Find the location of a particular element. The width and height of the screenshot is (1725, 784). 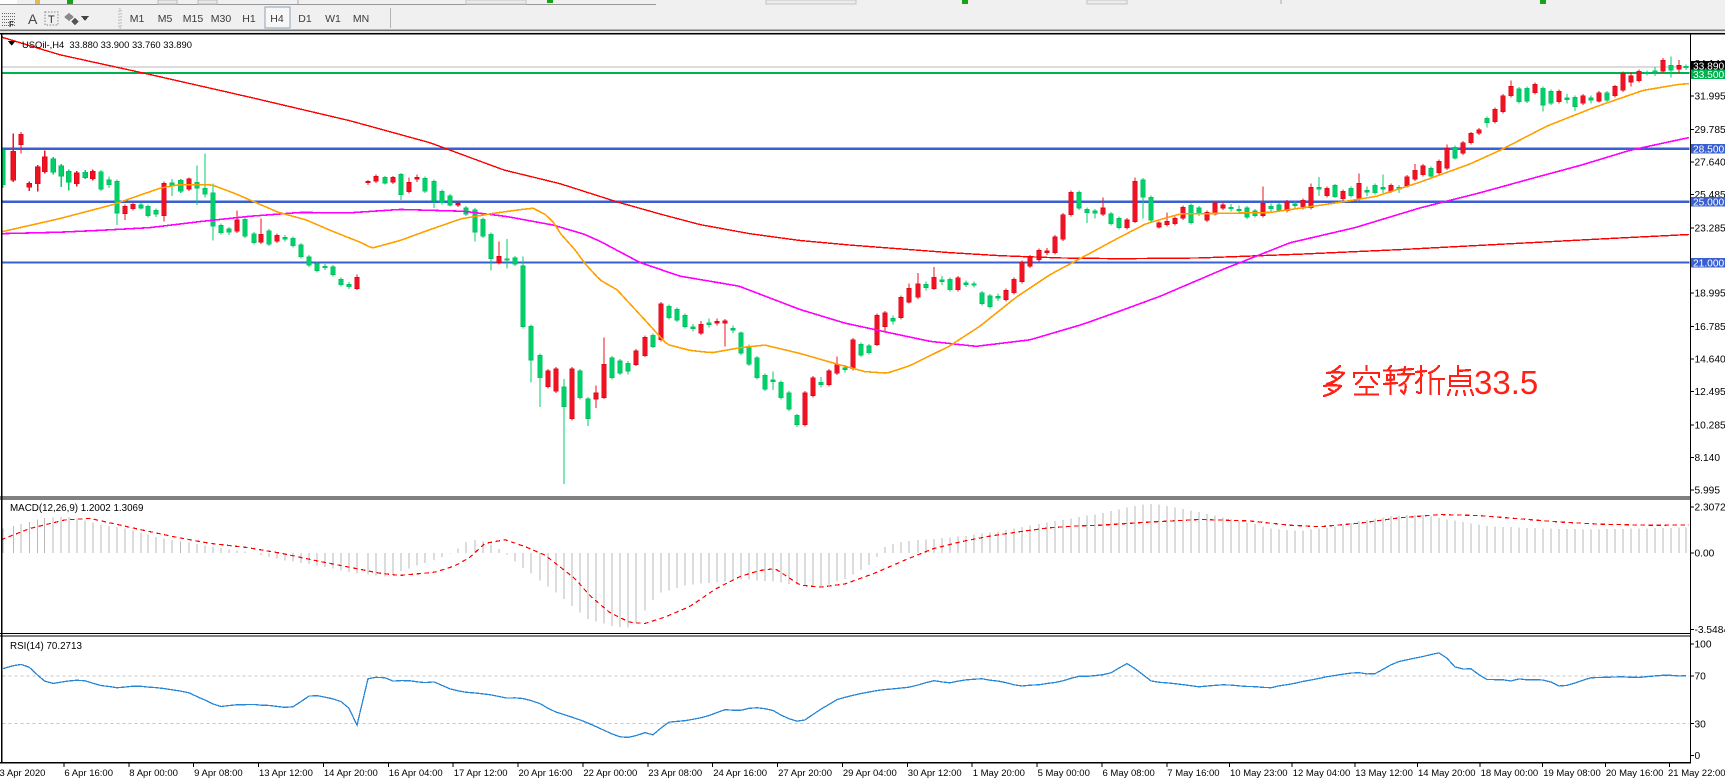

svg-text: 30 Apr 12:00 is located at coordinates (935, 773).